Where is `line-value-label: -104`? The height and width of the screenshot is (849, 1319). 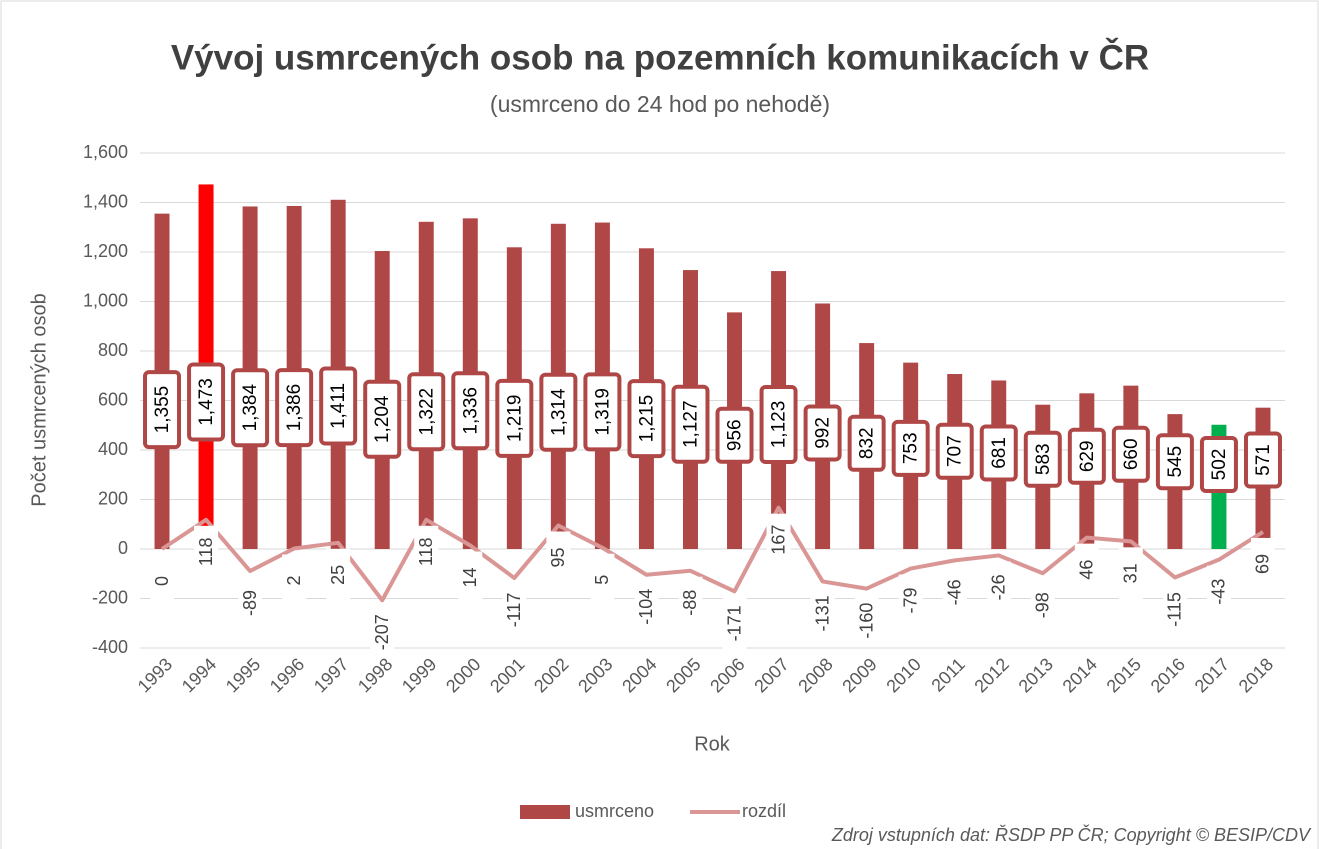 line-value-label: -104 is located at coordinates (646, 607).